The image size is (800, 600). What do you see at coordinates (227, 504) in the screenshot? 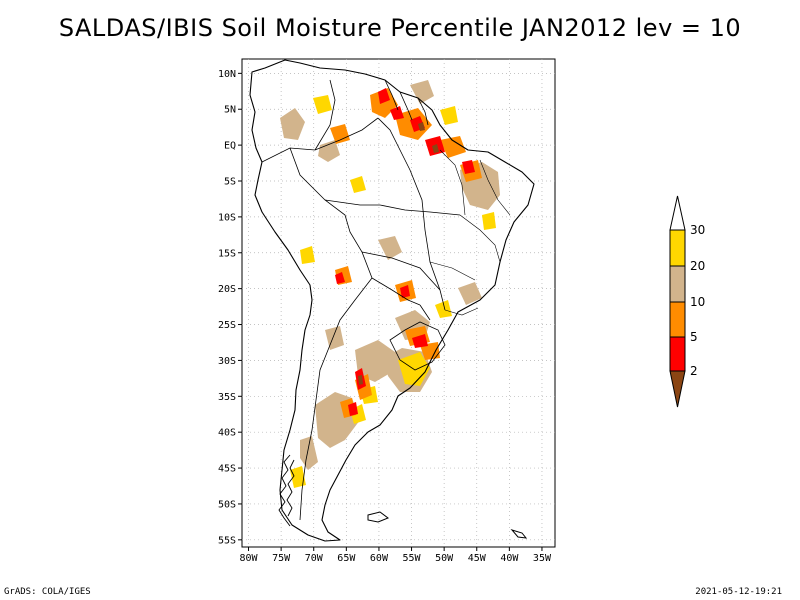
I see `lat-tick-label: 50S` at bounding box center [227, 504].